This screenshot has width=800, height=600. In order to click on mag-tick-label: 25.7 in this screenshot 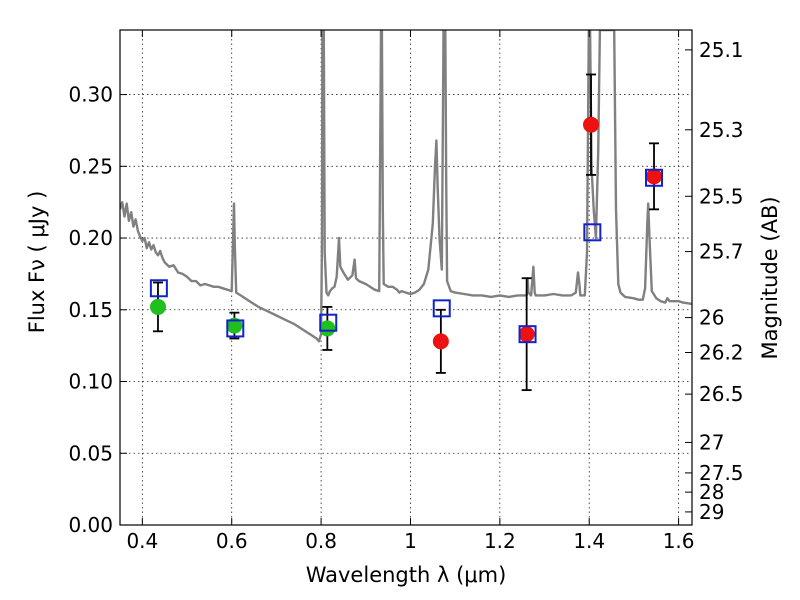, I will do `click(721, 252)`.